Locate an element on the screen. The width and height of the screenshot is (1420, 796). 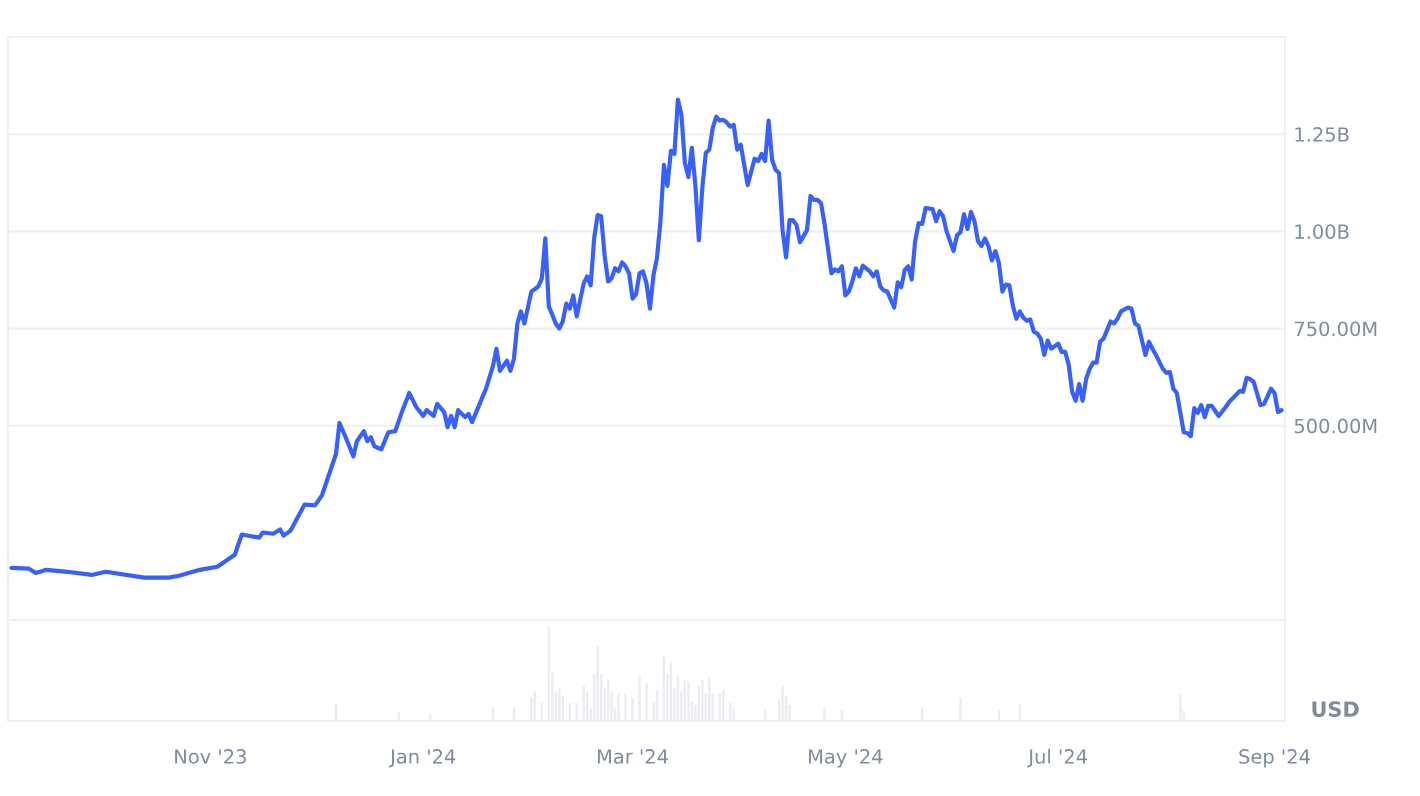
x-tick-label: Sep '24 is located at coordinates (1274, 758).